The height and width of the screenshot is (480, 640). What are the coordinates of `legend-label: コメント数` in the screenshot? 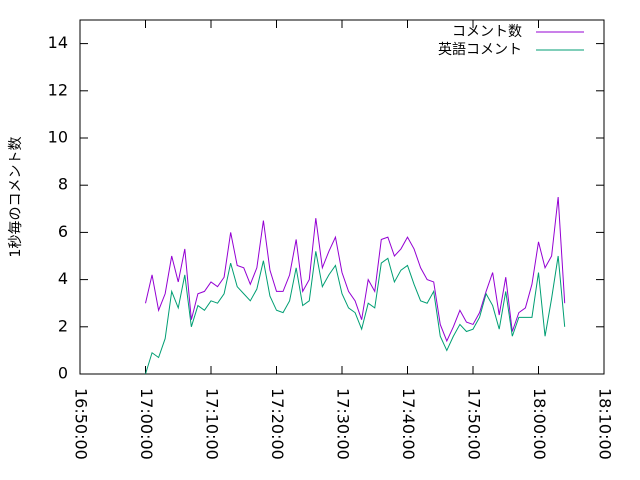 It's located at (487, 32).